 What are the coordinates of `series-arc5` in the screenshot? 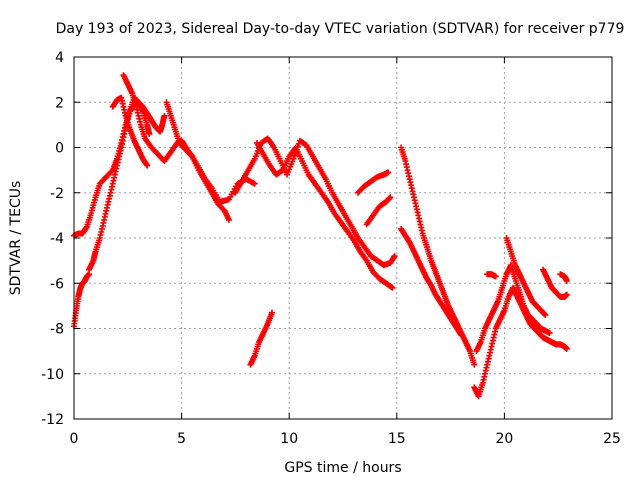 It's located at (210, 152).